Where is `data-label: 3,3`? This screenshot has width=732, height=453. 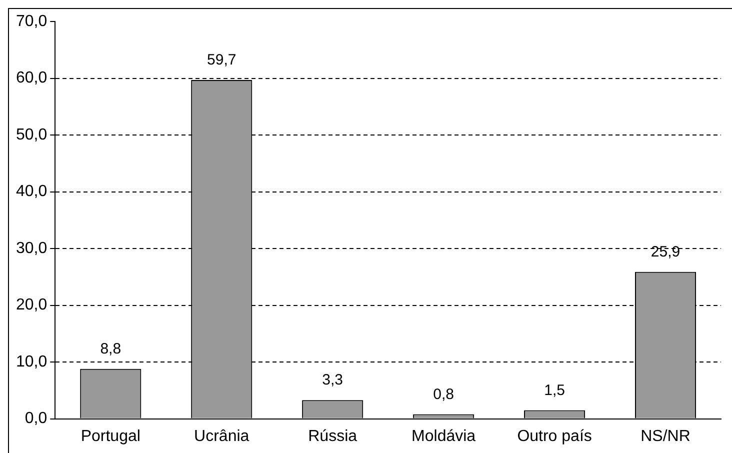 data-label: 3,3 is located at coordinates (333, 380).